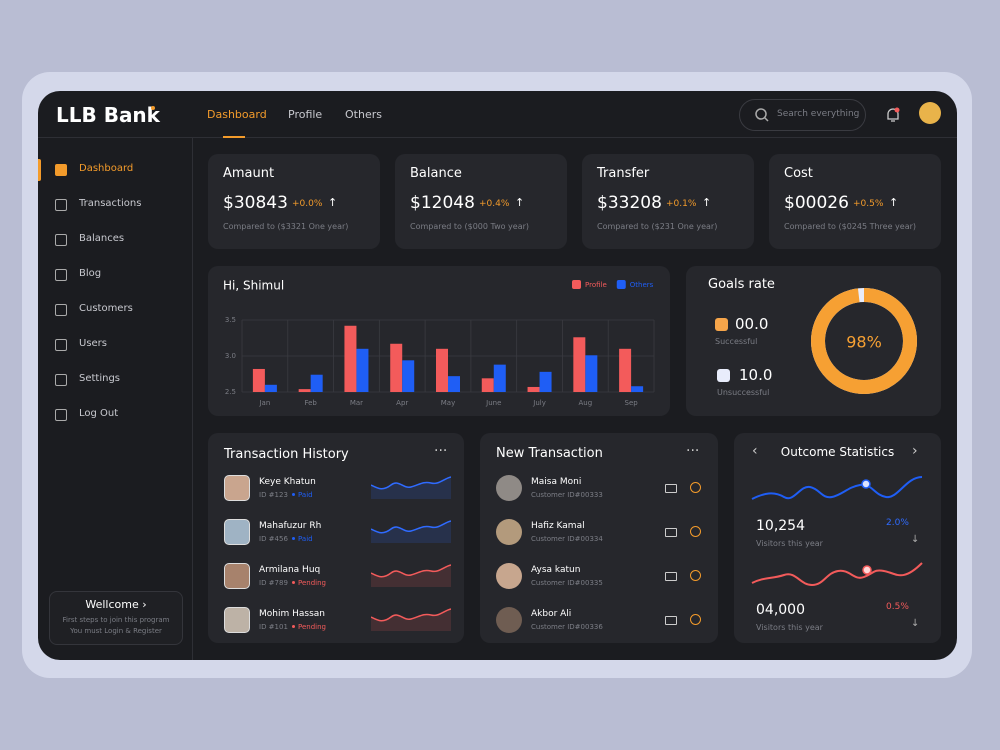 The image size is (1000, 750). Describe the element at coordinates (108, 115) in the screenshot. I see `logo: LLB Bank` at that location.